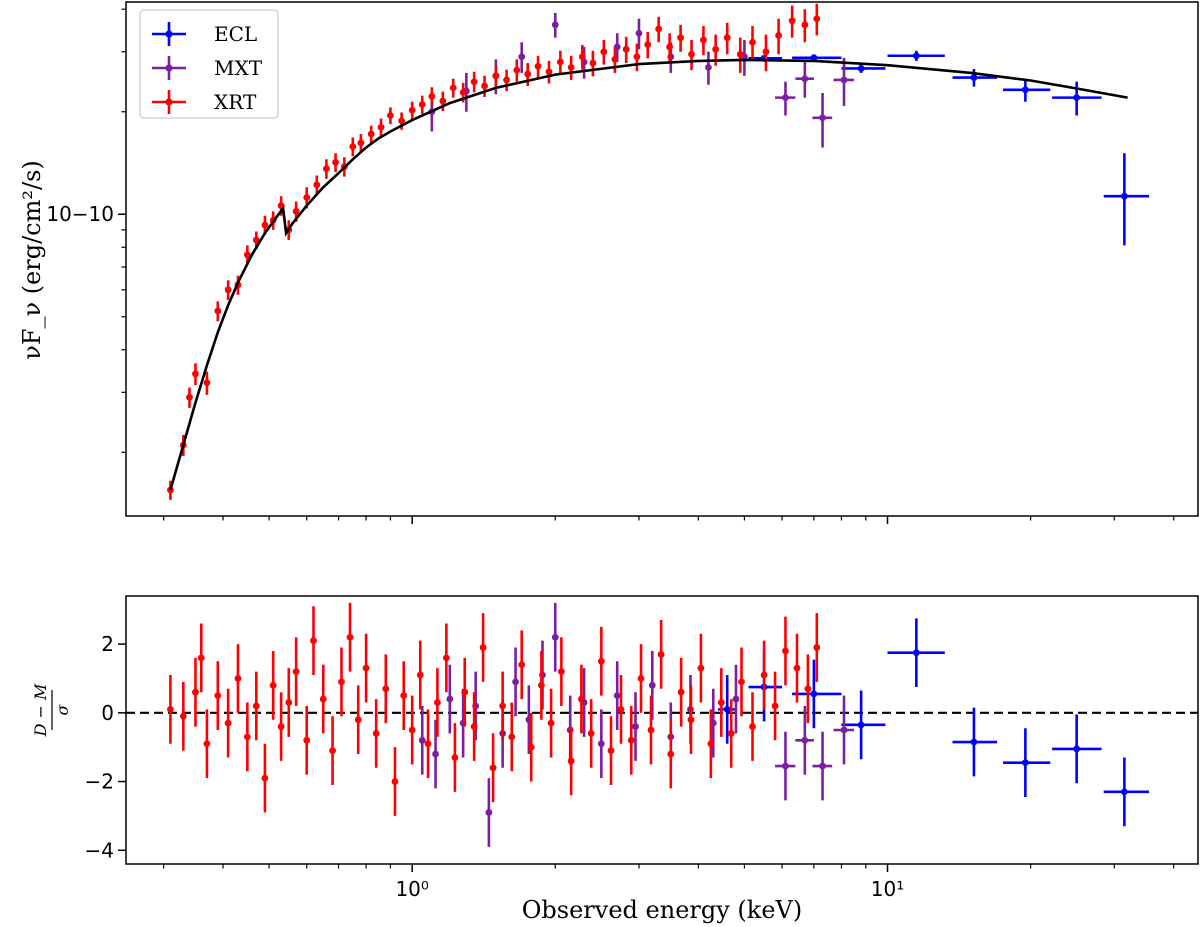 The height and width of the screenshot is (927, 1200). I want to click on residual-y-tick-label-0: −4, so click(99, 850).